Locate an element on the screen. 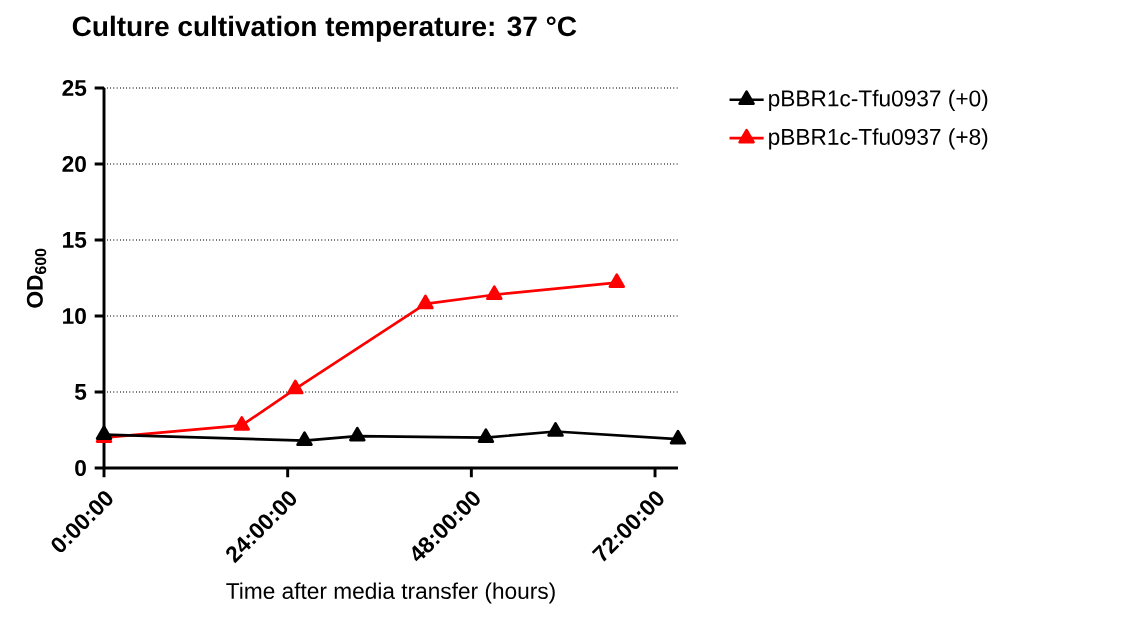  y-tick-label: 5 is located at coordinates (80, 392).